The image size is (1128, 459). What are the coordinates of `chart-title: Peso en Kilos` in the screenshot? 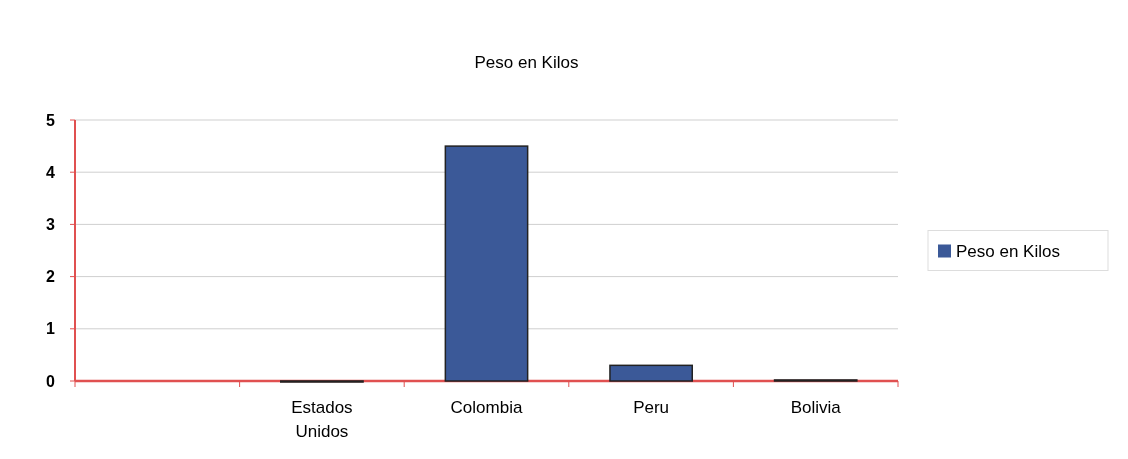 It's located at (526, 62).